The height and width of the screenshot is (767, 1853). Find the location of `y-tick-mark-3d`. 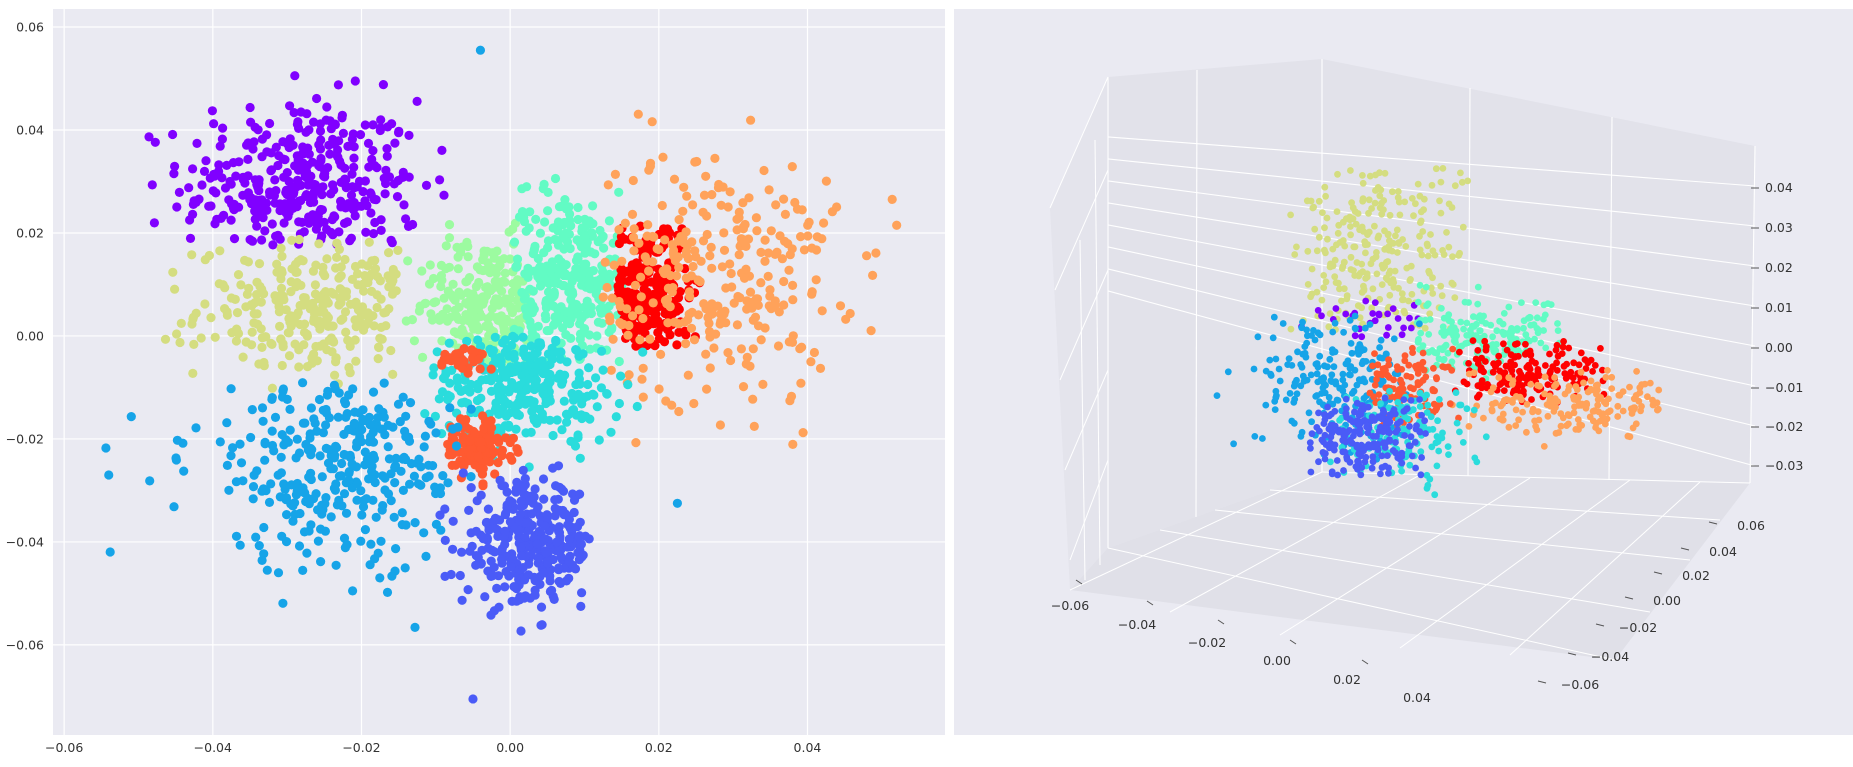

y-tick-mark-3d is located at coordinates (1600, 625).